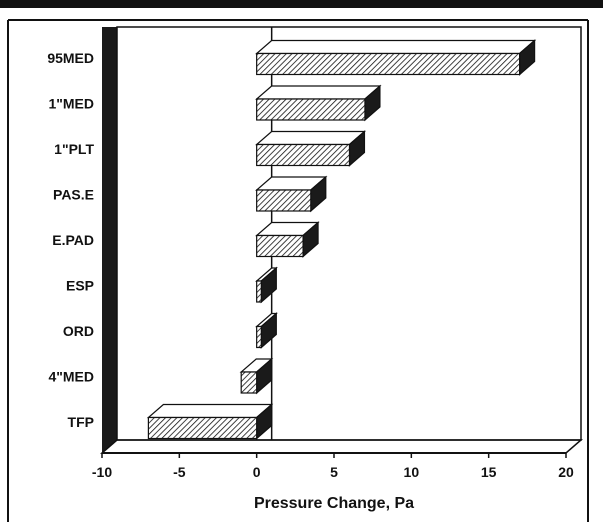  Describe the element at coordinates (341, 446) in the screenshot. I see `floor` at that location.